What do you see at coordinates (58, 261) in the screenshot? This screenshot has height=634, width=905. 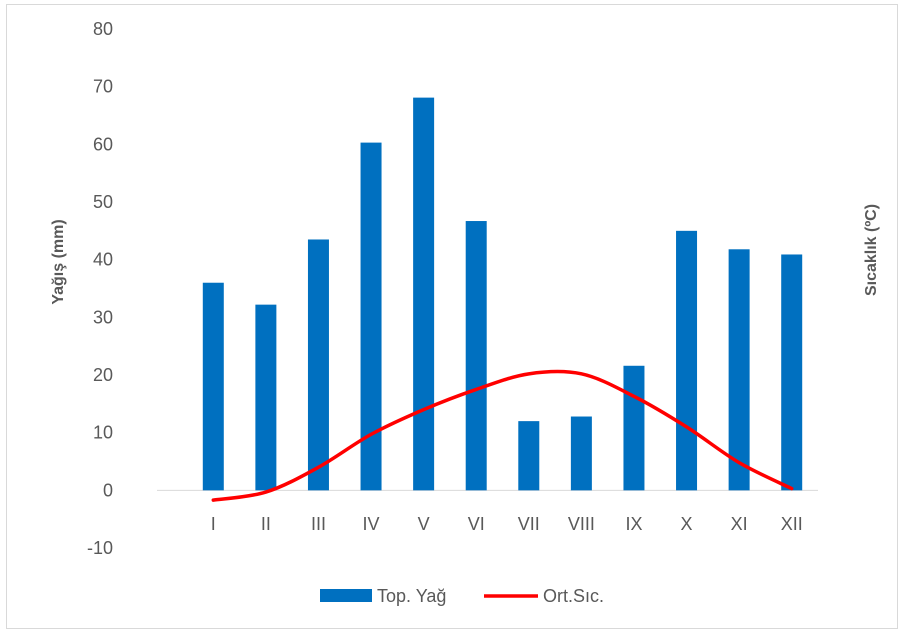 I see `y-axis-title: Yağış (mm)` at bounding box center [58, 261].